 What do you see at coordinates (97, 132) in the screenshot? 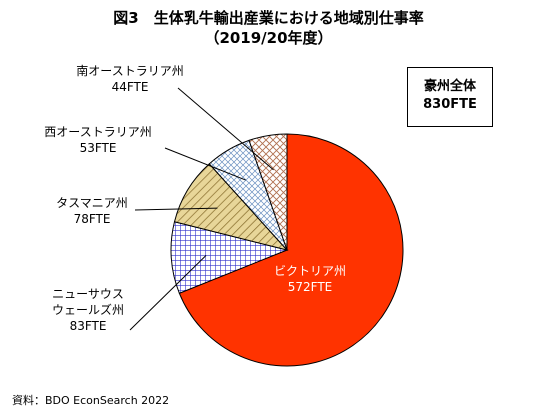
I see `slice-name-label: 西オーストラリア州` at bounding box center [97, 132].